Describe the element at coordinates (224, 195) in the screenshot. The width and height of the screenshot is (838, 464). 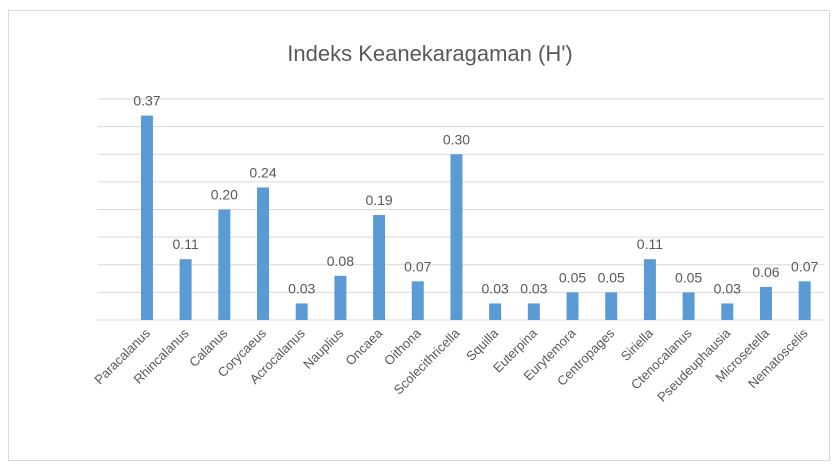
I see `data-label: 0.20` at that location.